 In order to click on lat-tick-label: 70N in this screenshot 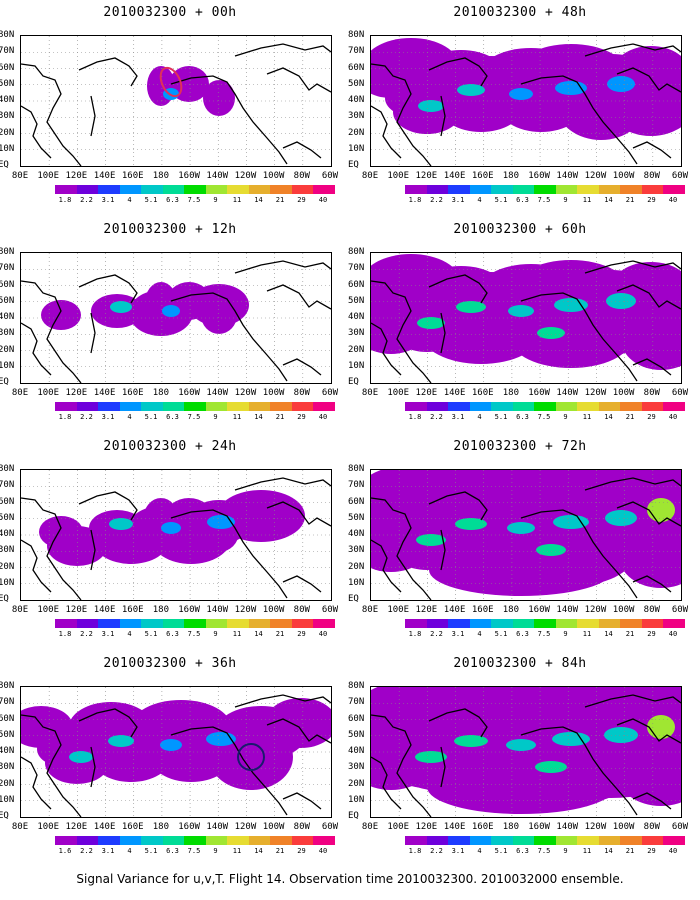, I will do `click(356, 485)`.